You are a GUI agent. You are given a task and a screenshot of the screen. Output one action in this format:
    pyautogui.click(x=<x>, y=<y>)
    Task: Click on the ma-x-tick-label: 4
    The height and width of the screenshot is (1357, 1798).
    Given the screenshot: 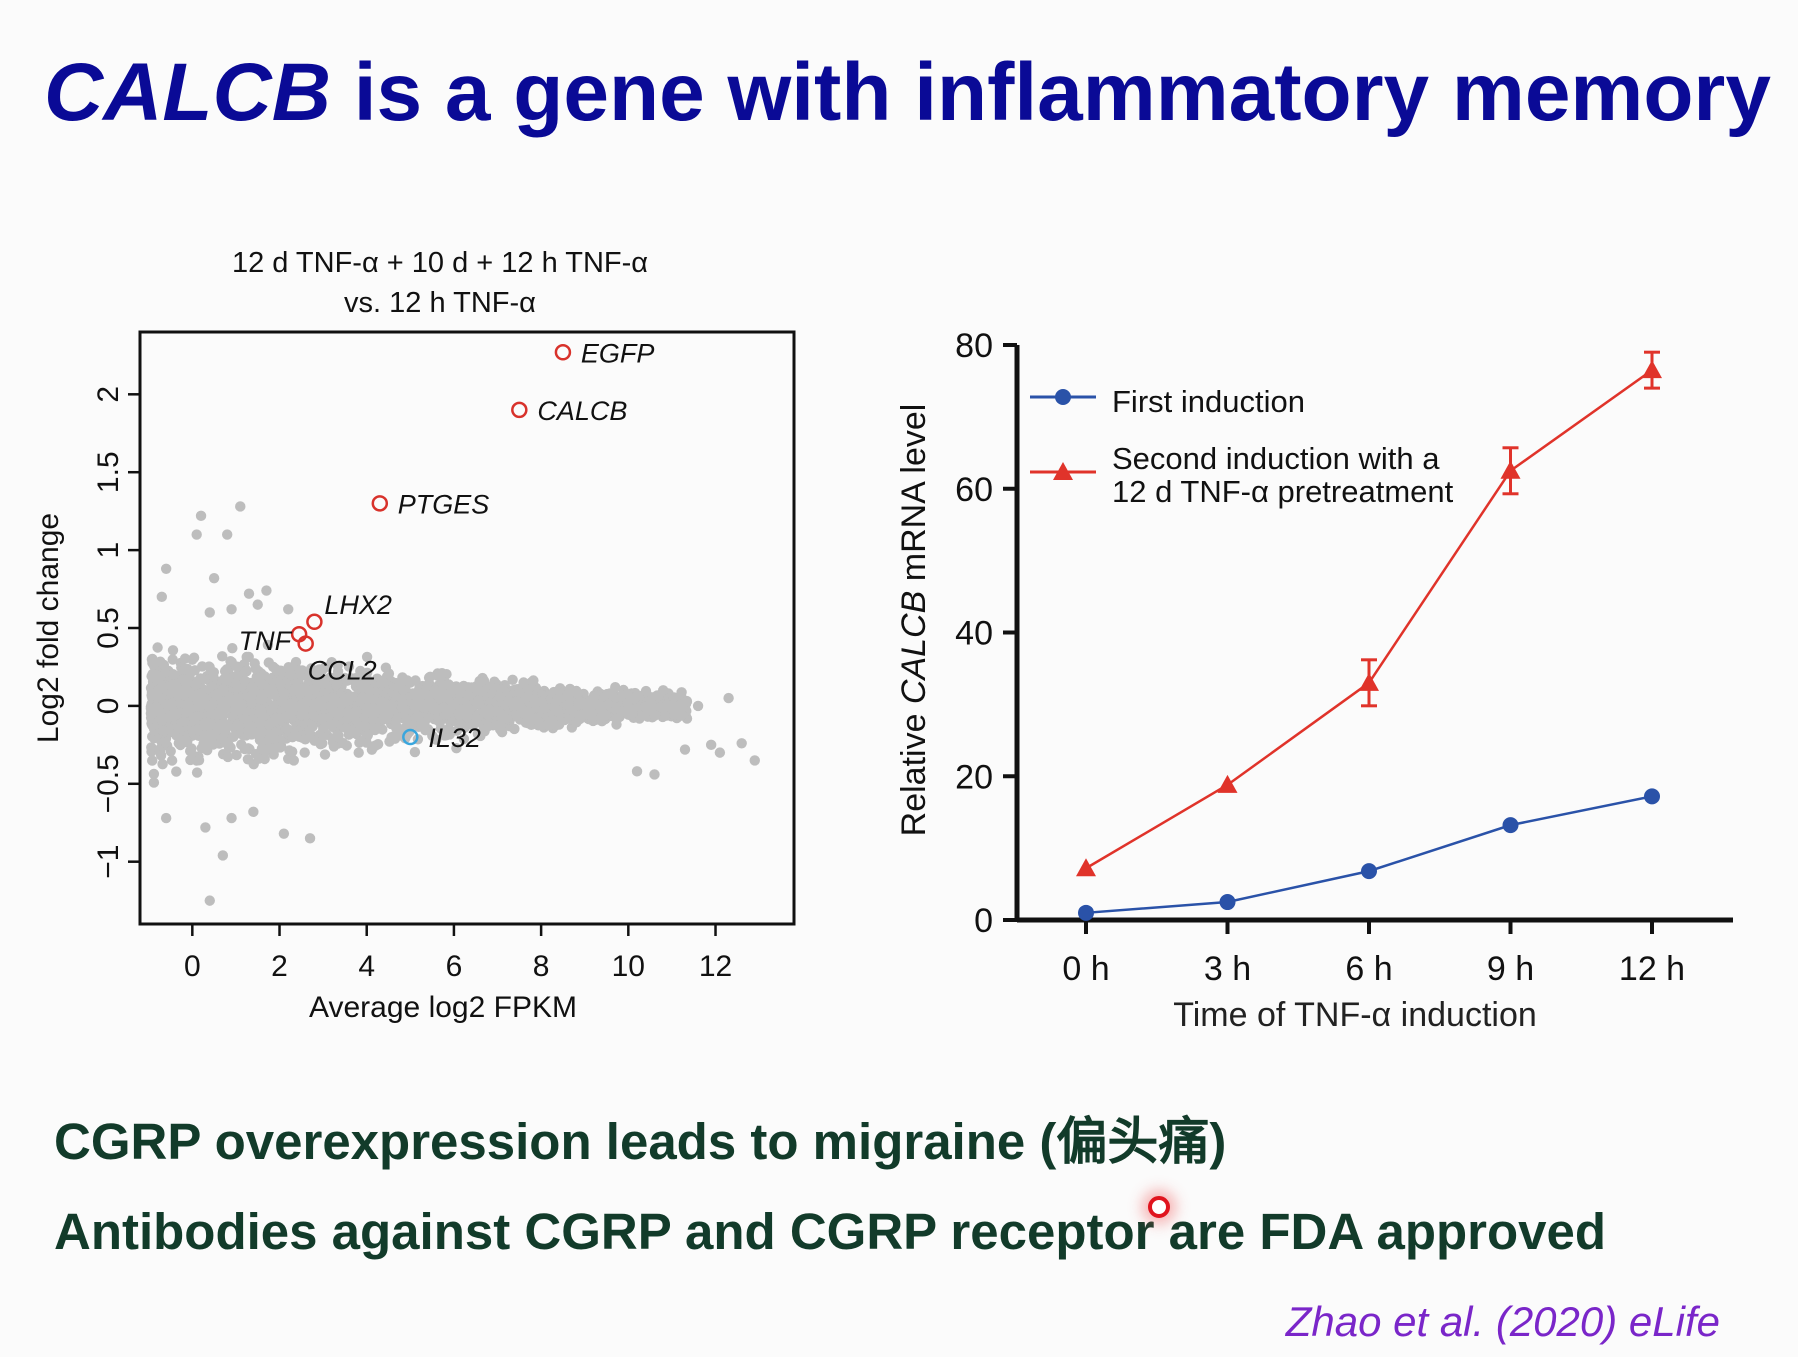 What is the action you would take?
    pyautogui.click(x=366, y=966)
    